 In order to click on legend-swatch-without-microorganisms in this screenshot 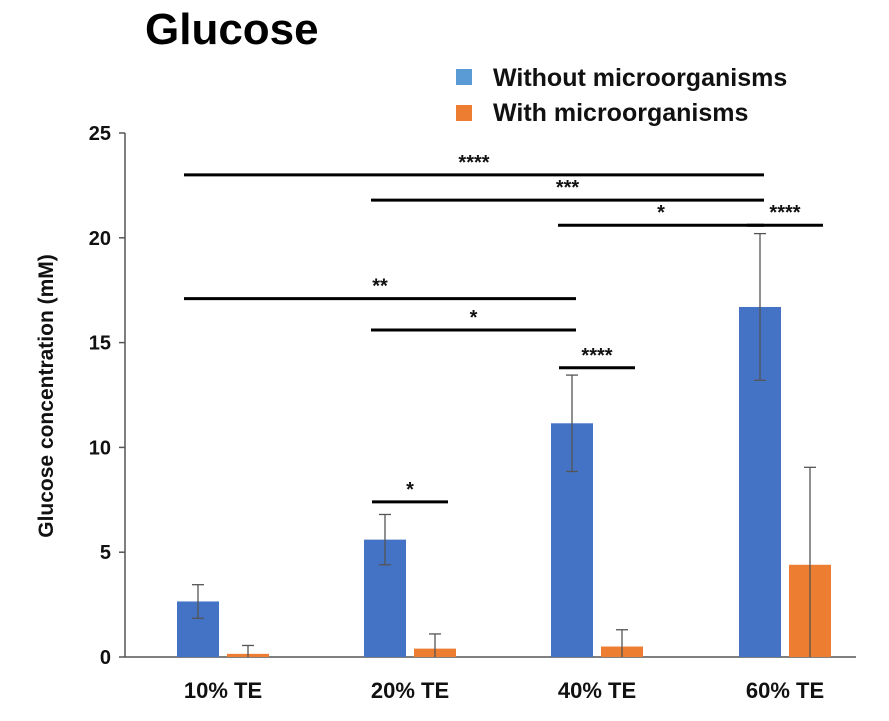, I will do `click(464, 77)`.